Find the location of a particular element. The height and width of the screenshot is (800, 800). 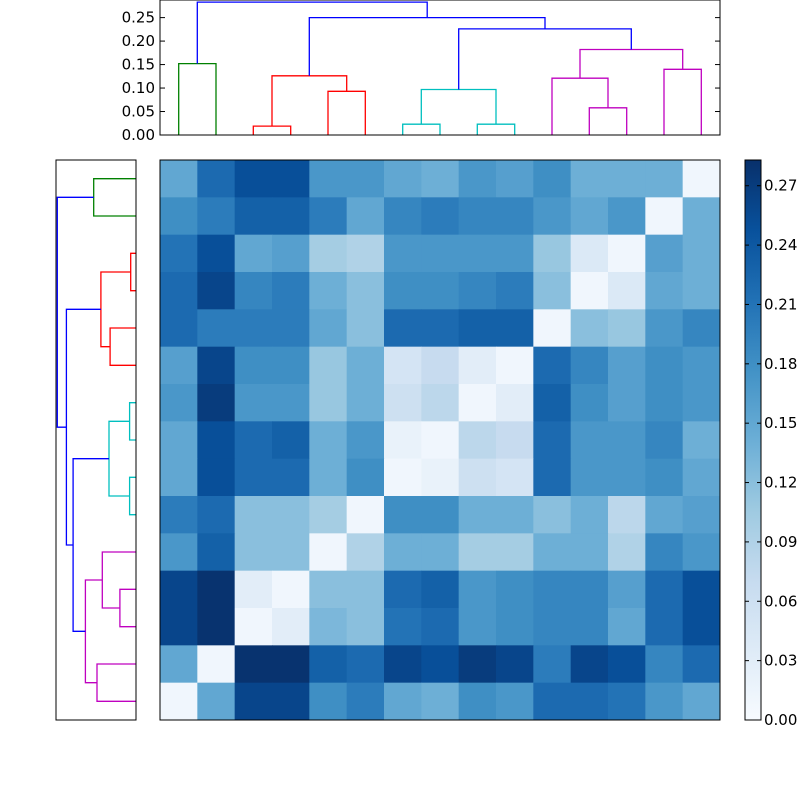

y-tick-label: 0.15 is located at coordinates (138, 65).